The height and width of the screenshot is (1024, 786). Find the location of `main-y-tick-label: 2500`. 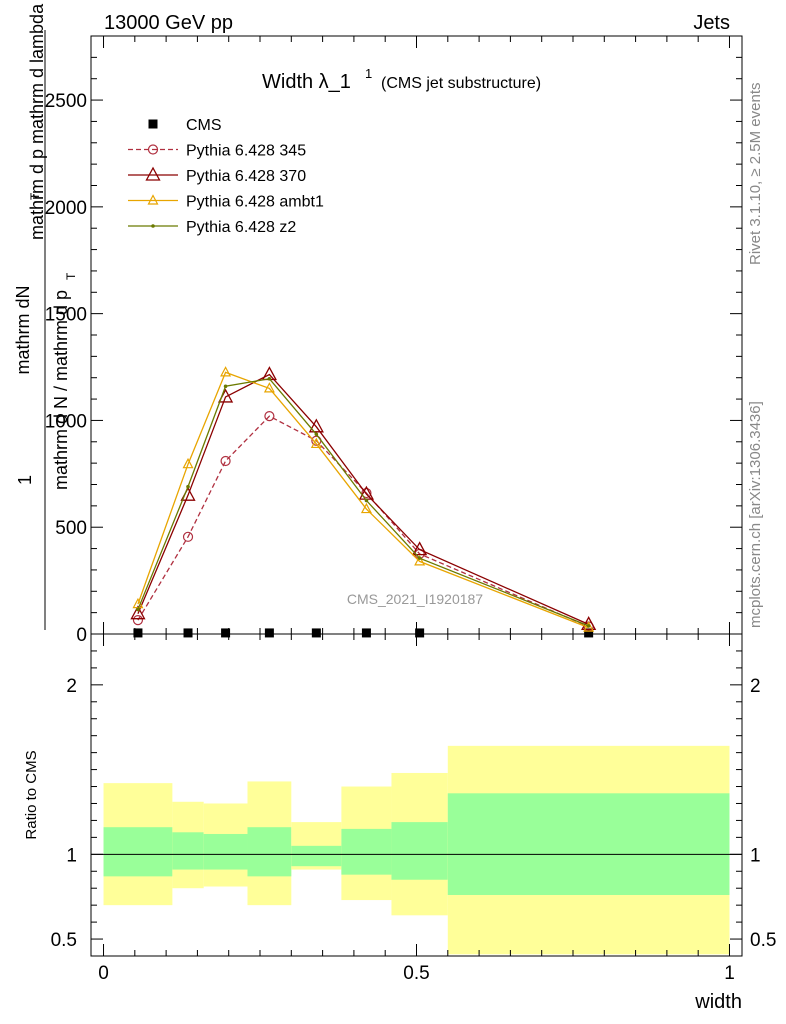

main-y-tick-label: 2500 is located at coordinates (66, 101).